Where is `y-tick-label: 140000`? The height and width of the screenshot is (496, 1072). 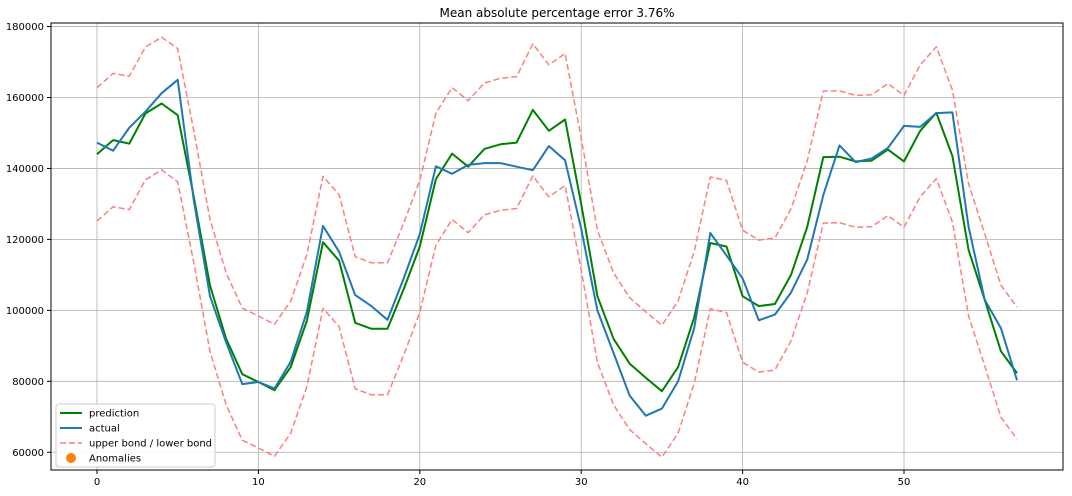
y-tick-label: 140000 is located at coordinates (25, 169).